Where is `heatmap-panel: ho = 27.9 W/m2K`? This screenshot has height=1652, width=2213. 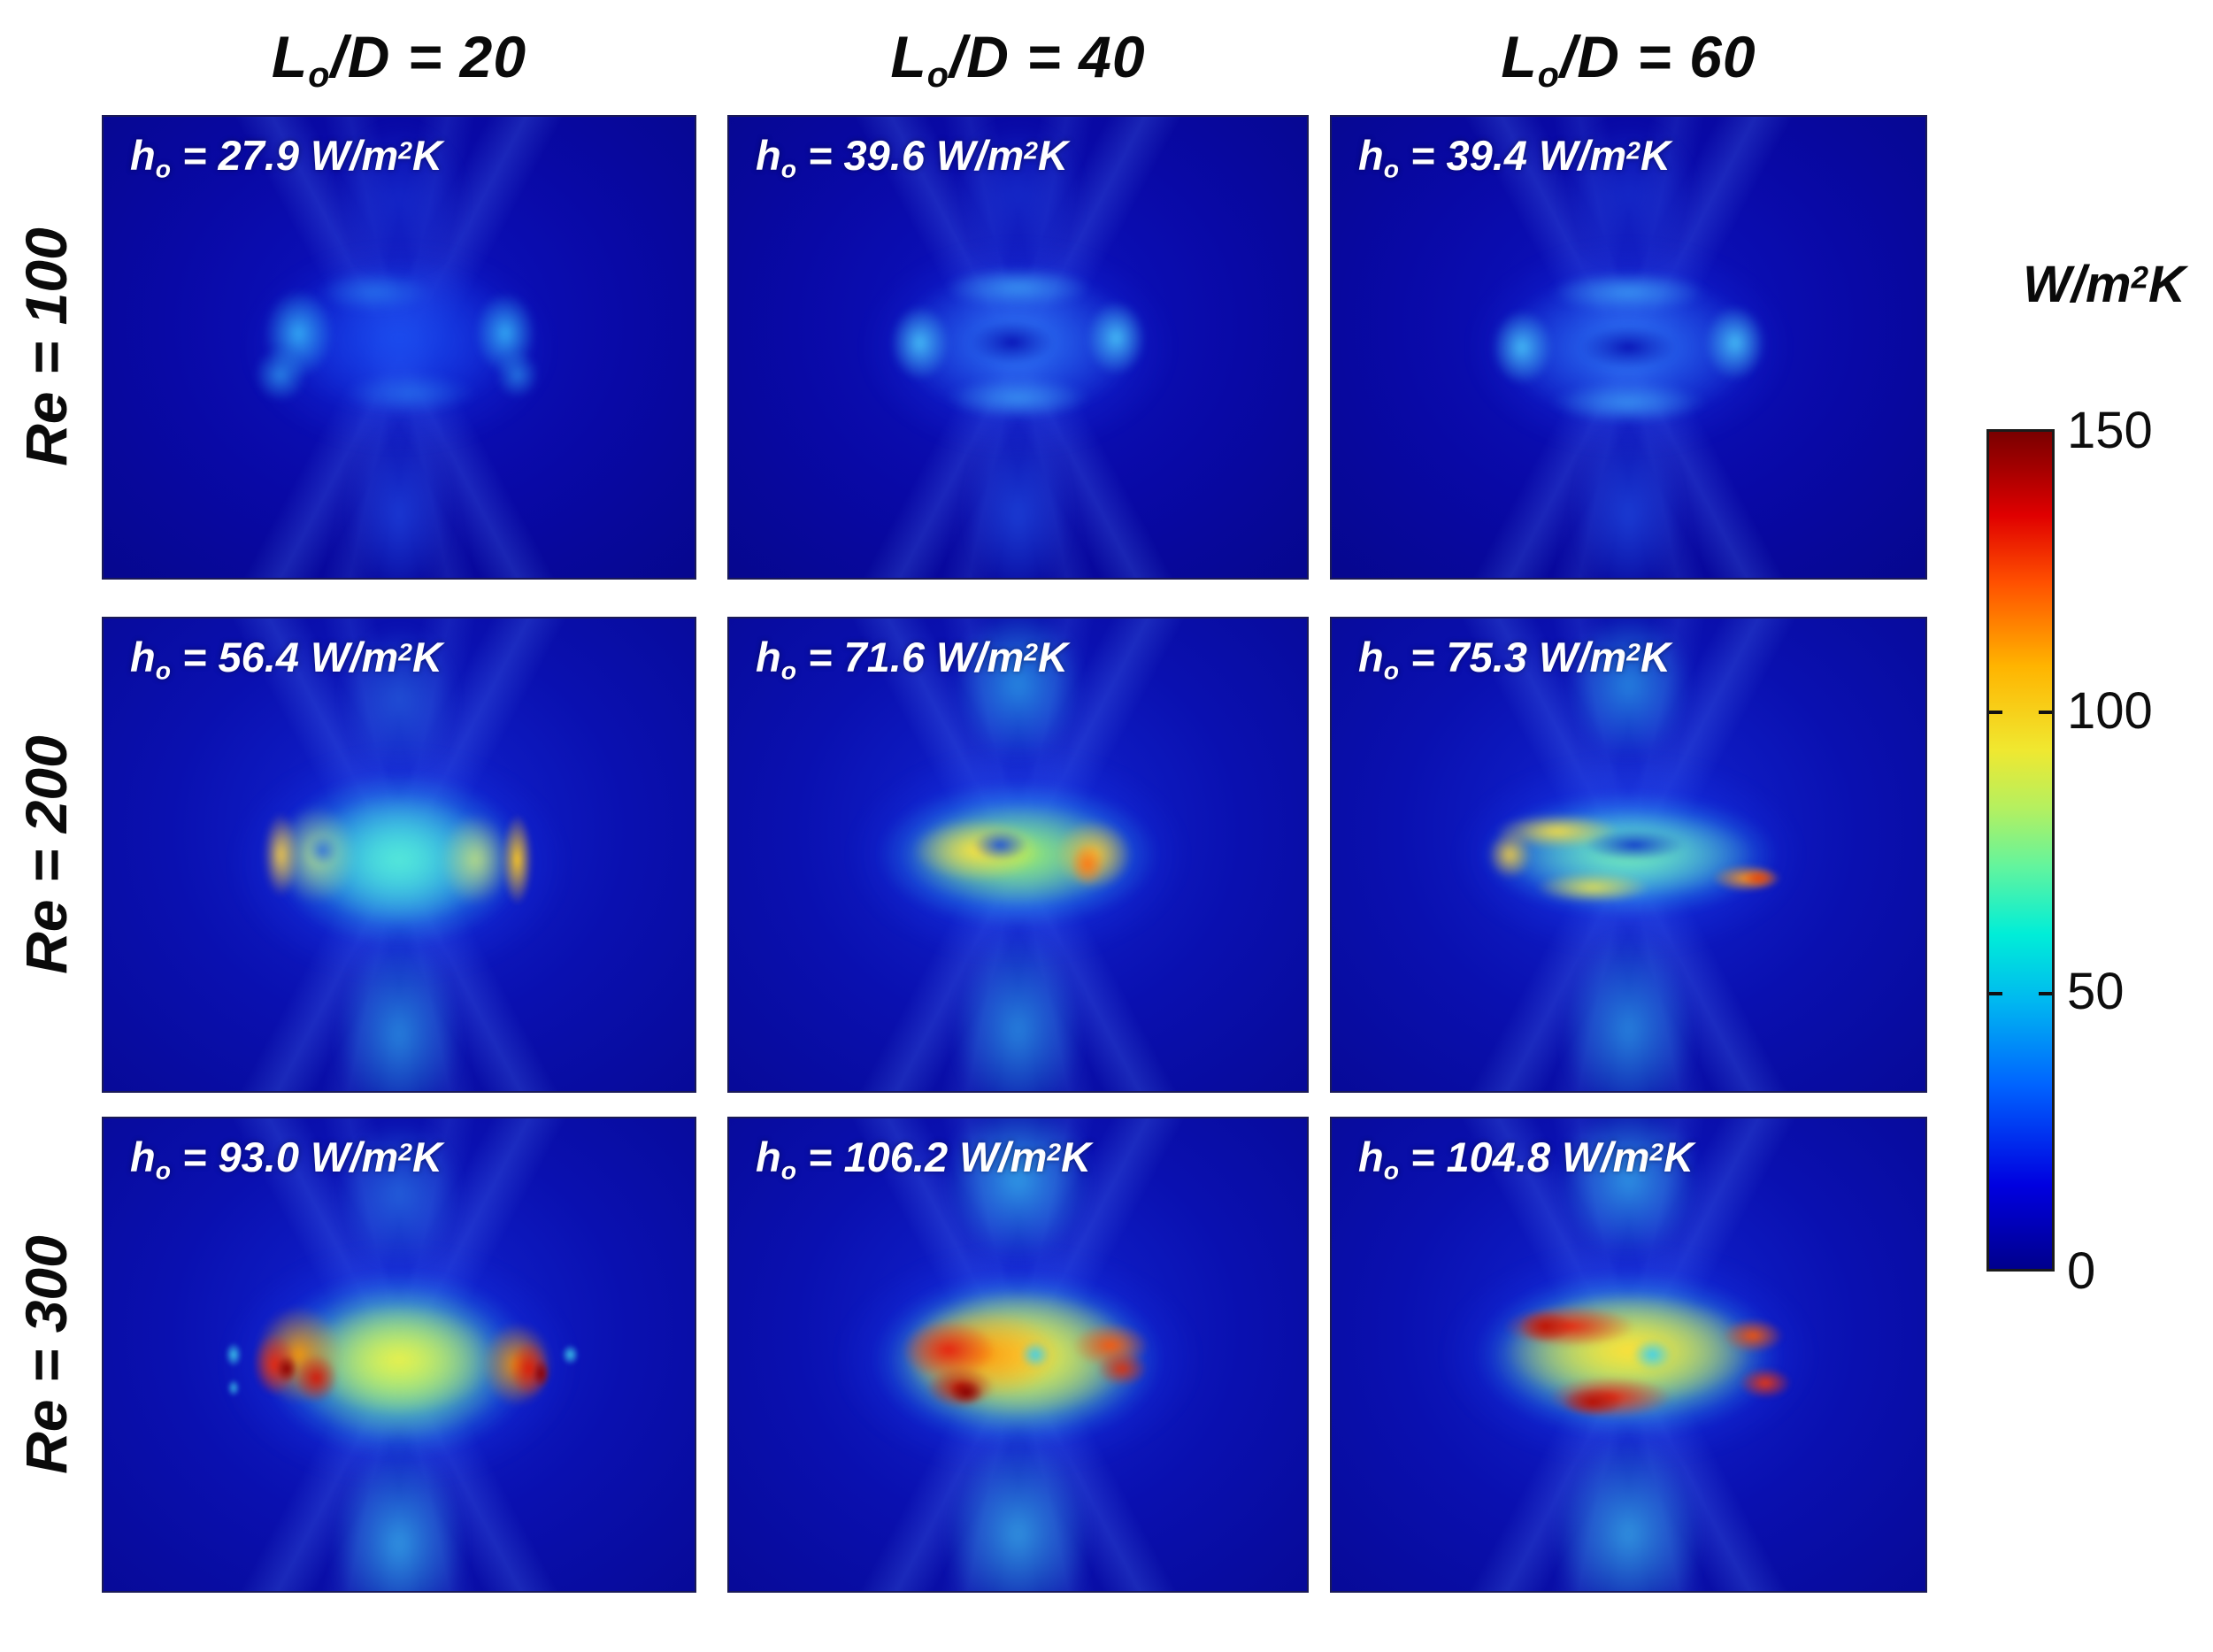
heatmap-panel: ho = 27.9 W/m2K is located at coordinates (399, 347).